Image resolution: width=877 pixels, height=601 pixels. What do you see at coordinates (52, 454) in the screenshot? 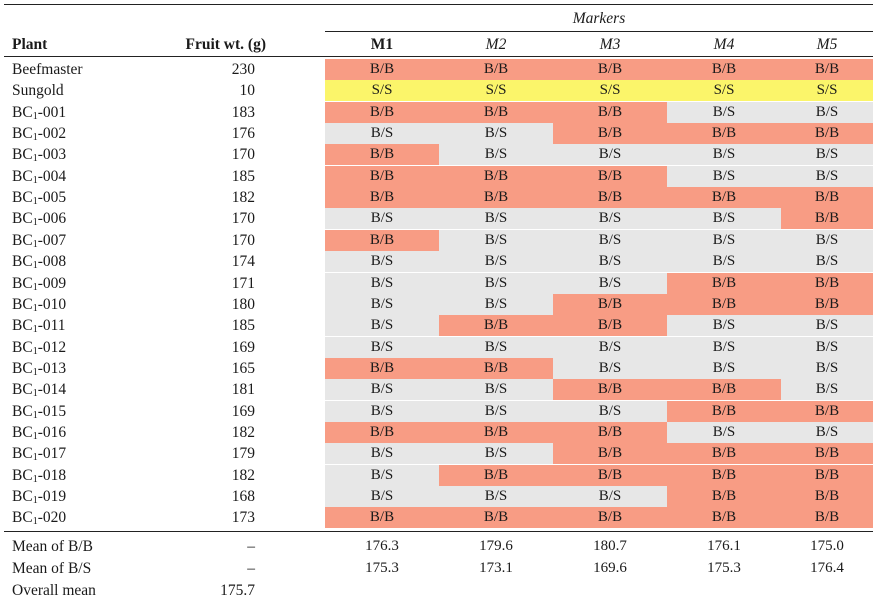
I see `plant-suffix: -017` at bounding box center [52, 454].